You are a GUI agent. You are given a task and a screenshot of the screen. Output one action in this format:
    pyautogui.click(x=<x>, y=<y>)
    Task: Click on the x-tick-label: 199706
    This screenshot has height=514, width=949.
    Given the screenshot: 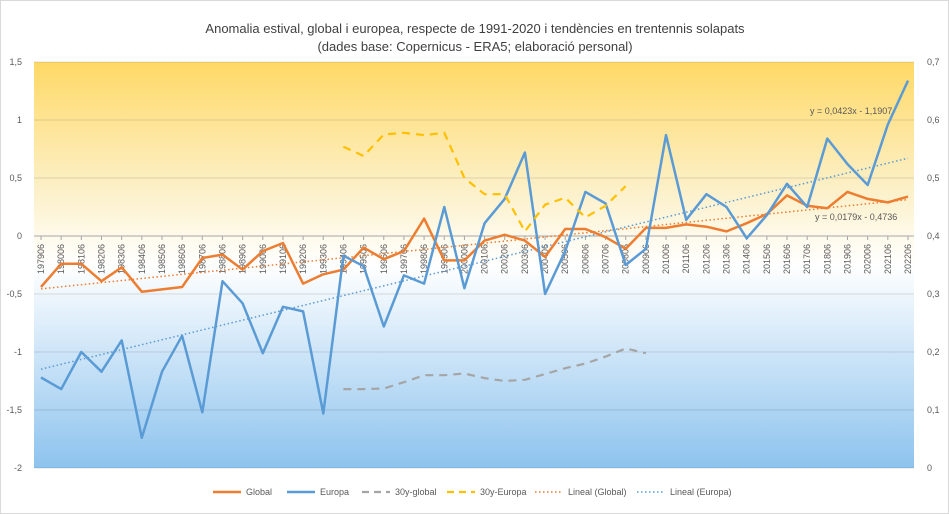 What is the action you would take?
    pyautogui.click(x=404, y=259)
    